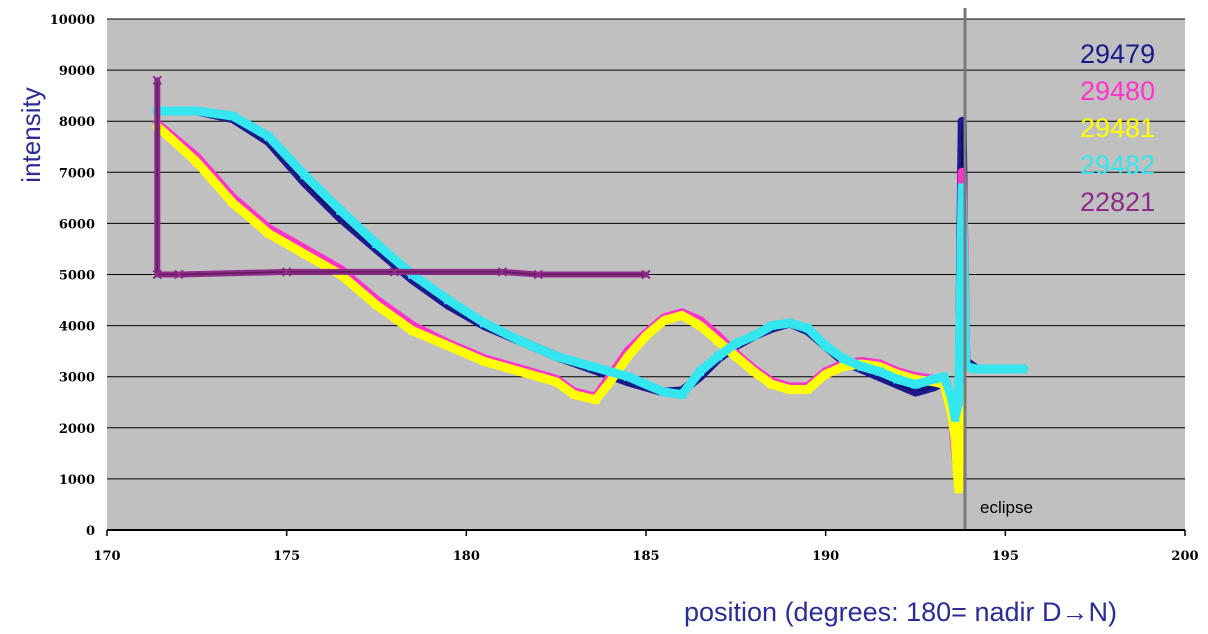  What do you see at coordinates (77, 276) in the screenshot?
I see `y-tick-label: 5000` at bounding box center [77, 276].